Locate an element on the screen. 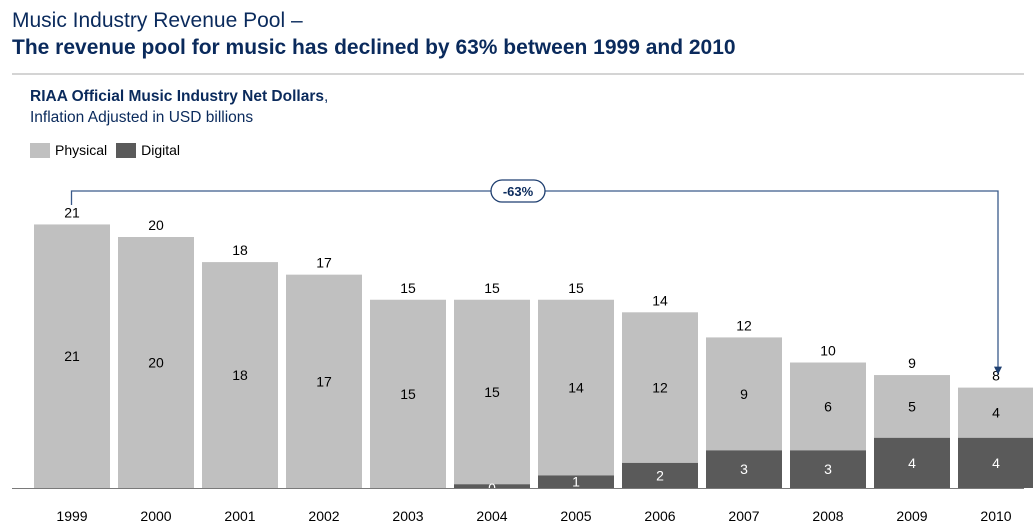 This screenshot has height=531, width=1033. bar-digital-2004 is located at coordinates (492, 486).